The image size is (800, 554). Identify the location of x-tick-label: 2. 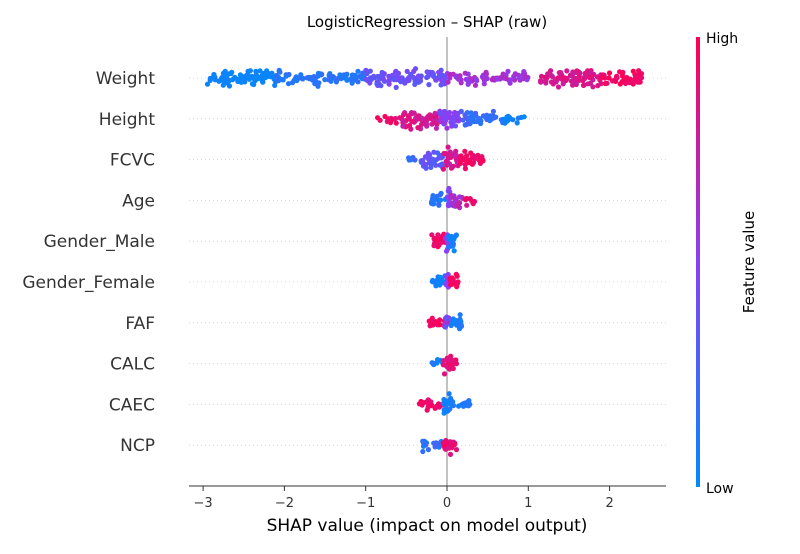
(609, 503).